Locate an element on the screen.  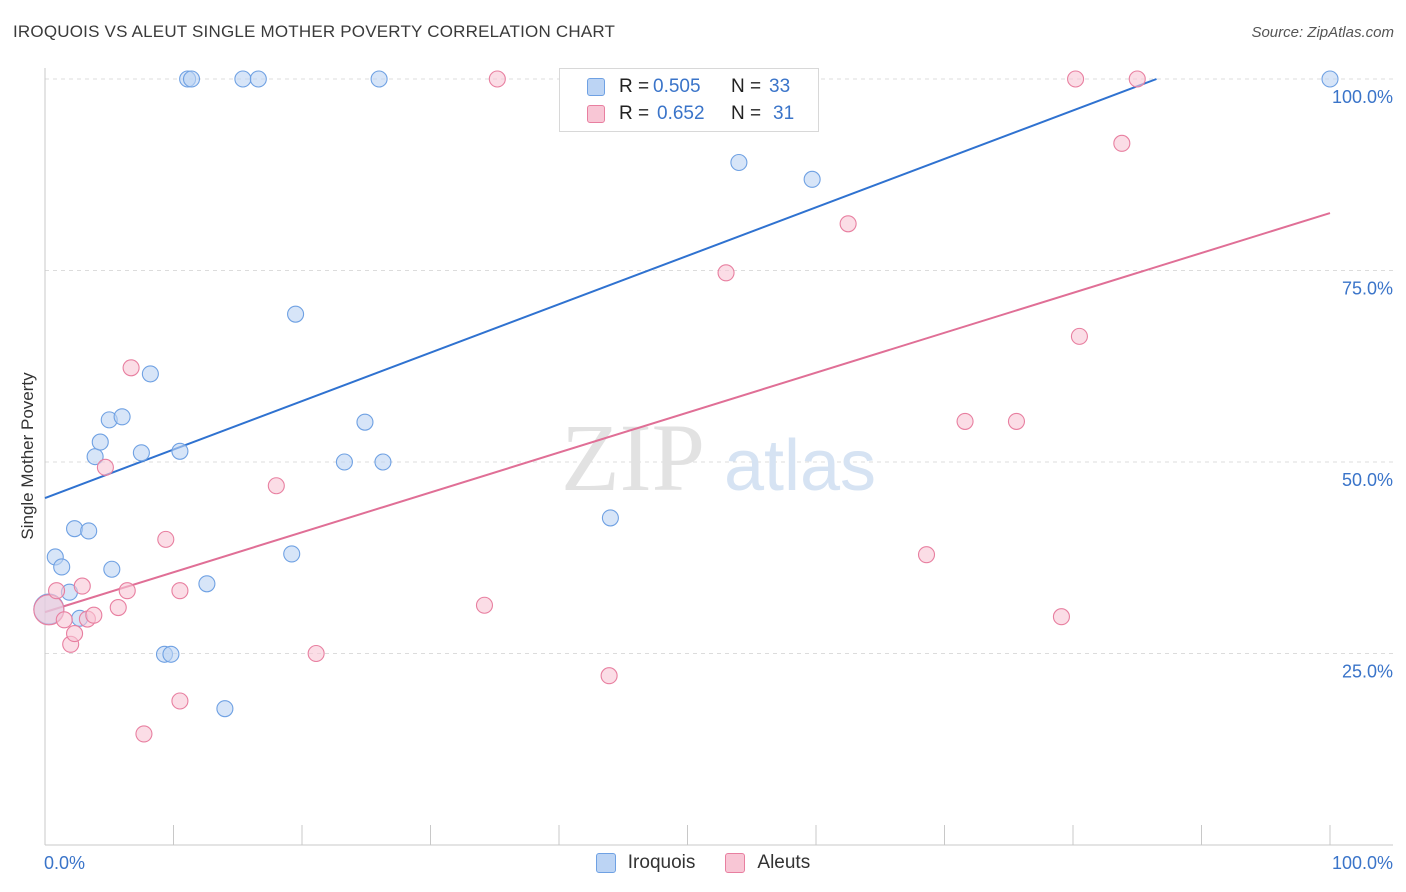
r-value: 0.505 is located at coordinates (677, 86).